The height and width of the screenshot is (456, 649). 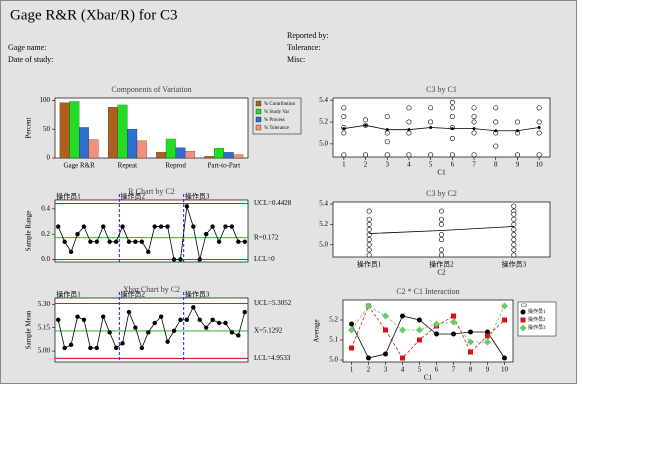 I want to click on y-tick-label: 5.2, so click(x=323, y=122).